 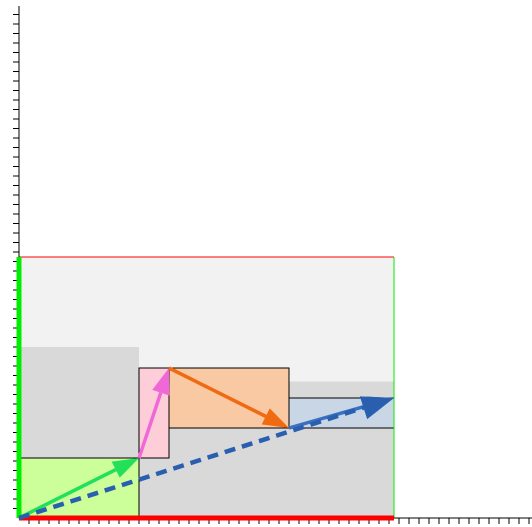 I want to click on resultant-vector-shaft, so click(x=191, y=463).